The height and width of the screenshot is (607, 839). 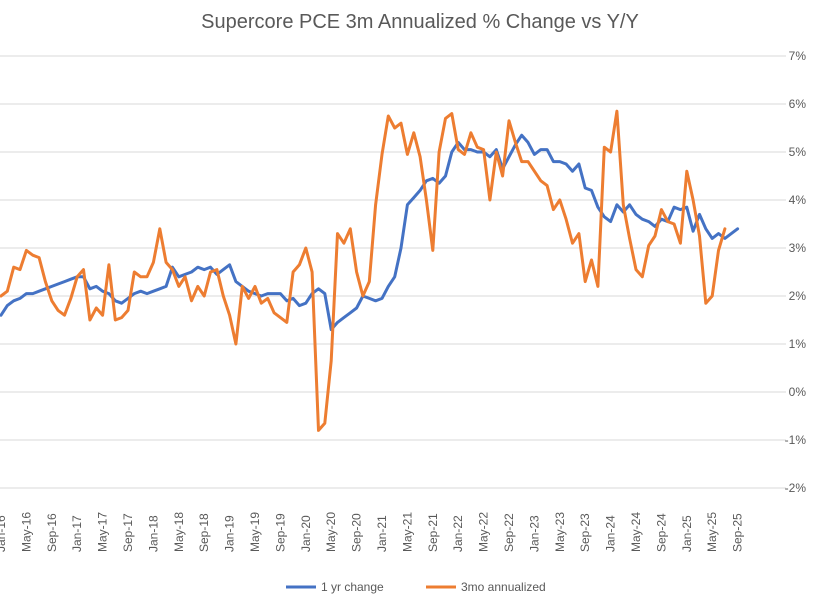 I want to click on x-tick-label: Sep-22, so click(x=509, y=532).